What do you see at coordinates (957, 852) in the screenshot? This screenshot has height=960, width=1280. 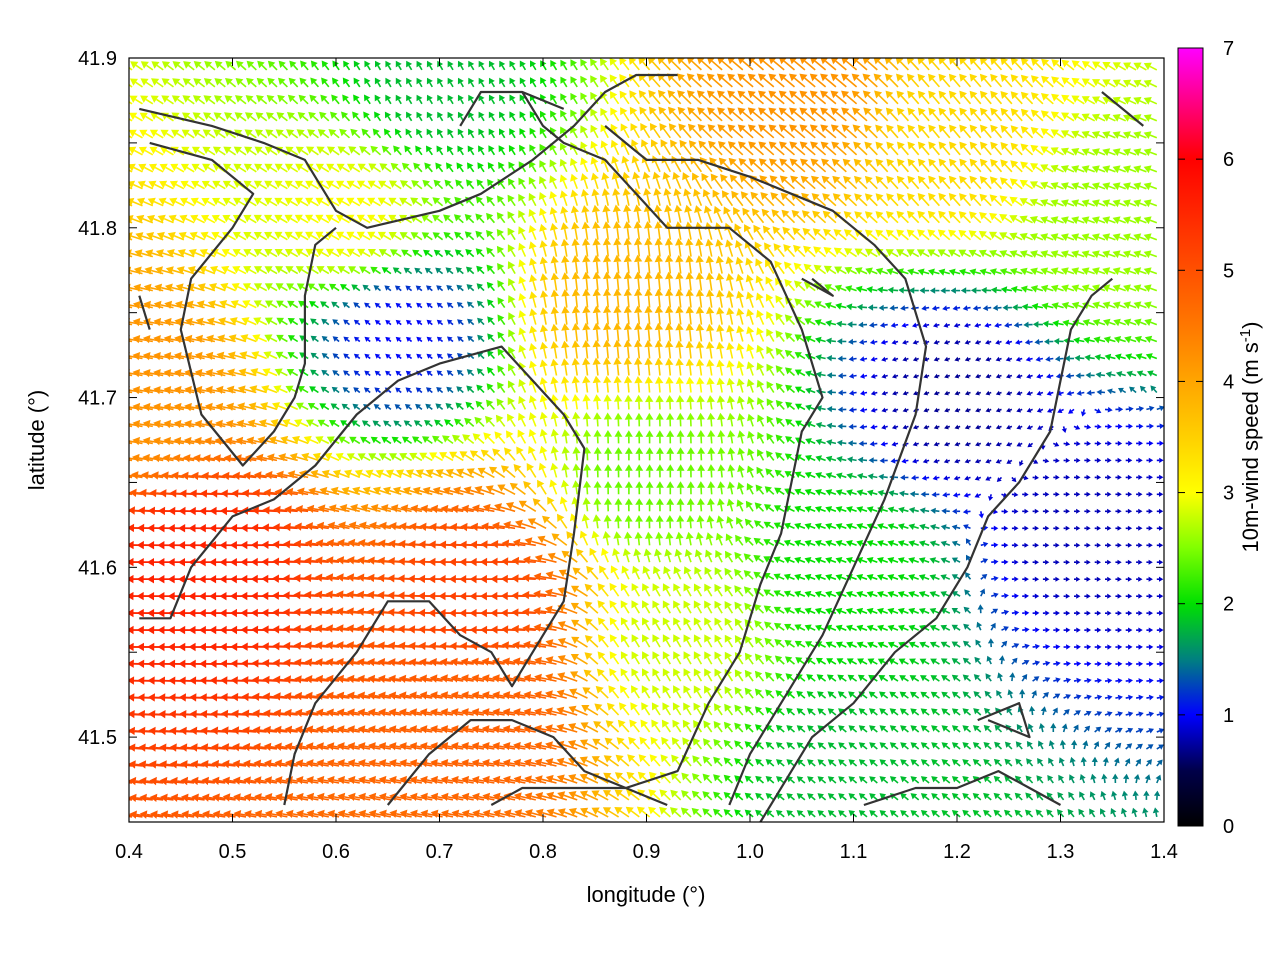 I see `x-tick-label: 1.2` at bounding box center [957, 852].